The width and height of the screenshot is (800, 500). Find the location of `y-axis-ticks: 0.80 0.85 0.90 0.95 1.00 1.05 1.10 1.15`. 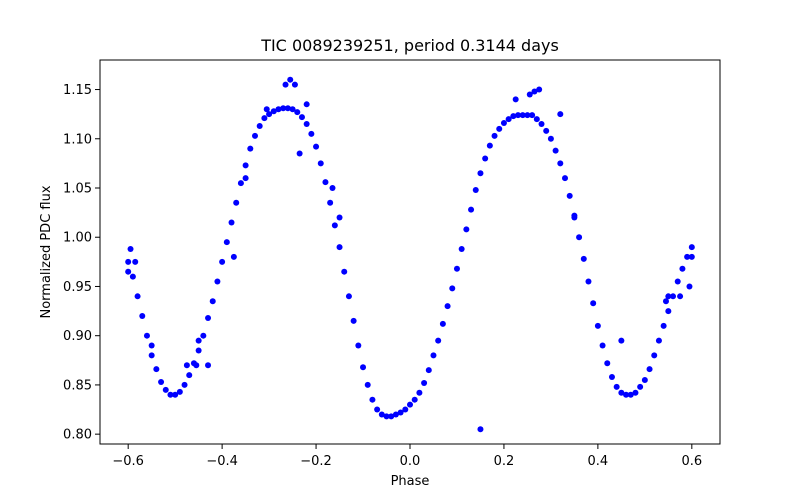

y-axis-ticks: 0.80 0.85 0.90 0.95 1.00 1.05 1.10 1.15 is located at coordinates (81, 263).